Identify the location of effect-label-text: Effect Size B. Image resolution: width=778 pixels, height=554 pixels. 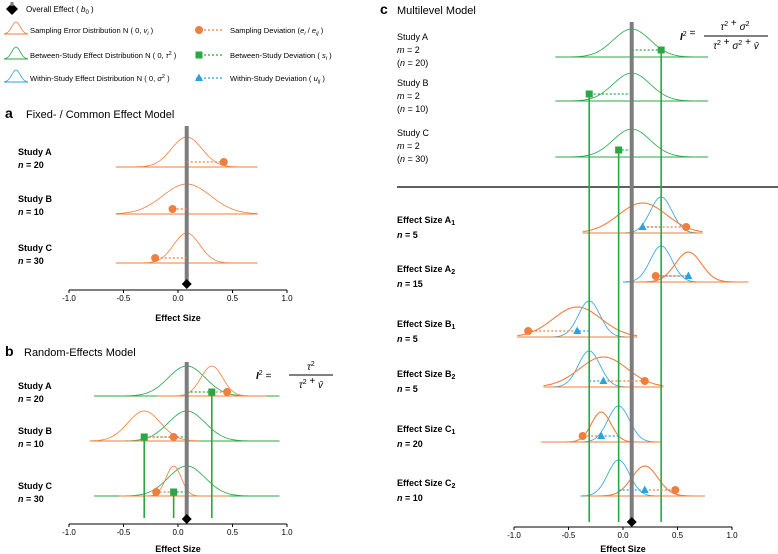
(424, 374).